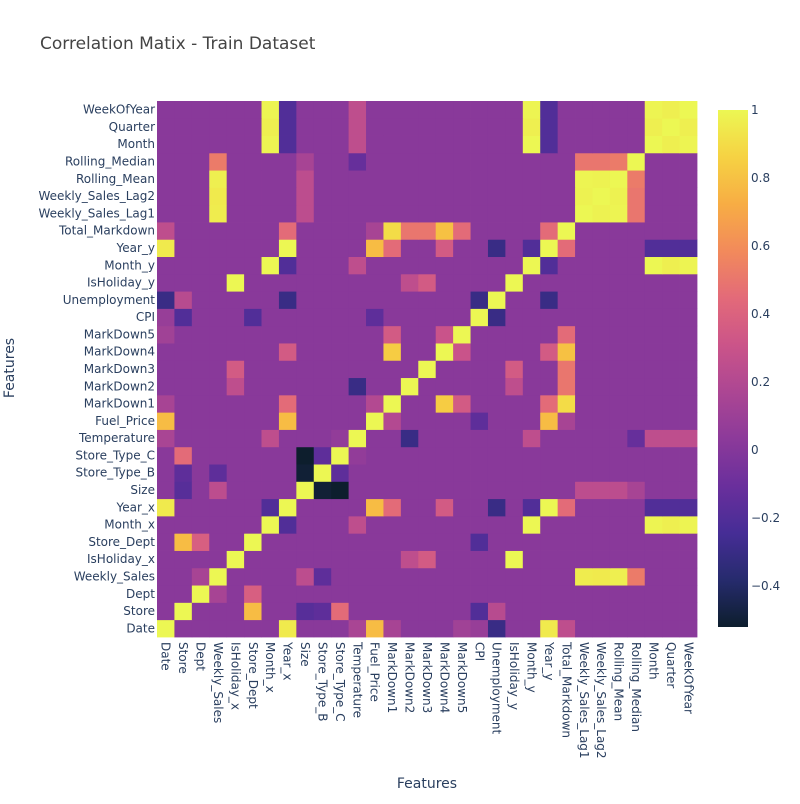 The image size is (800, 804). I want to click on x-tick-label: Year_y, so click(549, 661).